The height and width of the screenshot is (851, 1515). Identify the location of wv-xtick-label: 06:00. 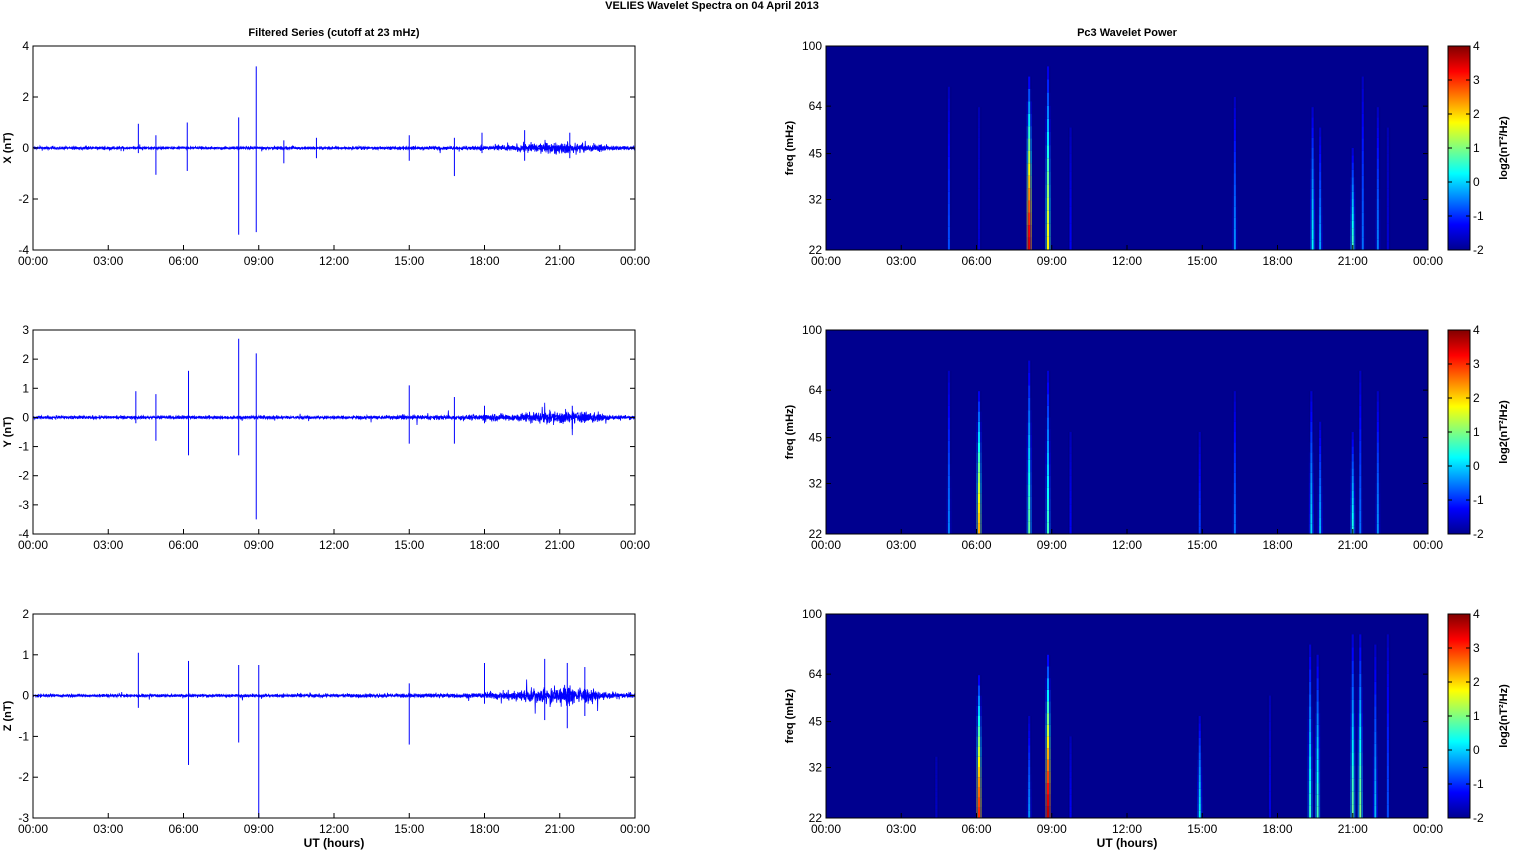
(976, 545).